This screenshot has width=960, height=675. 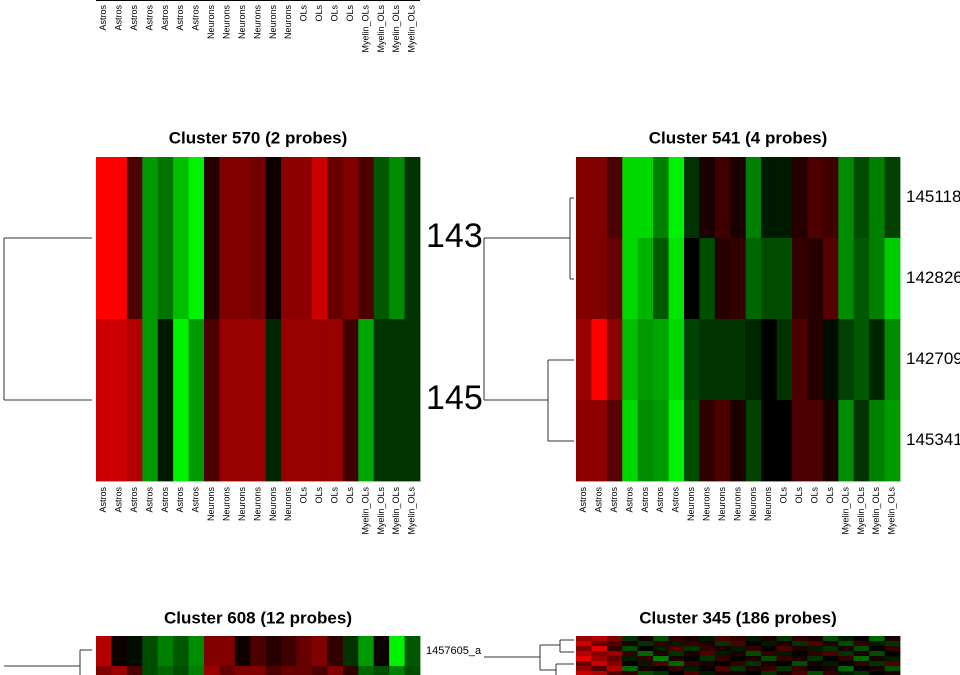 I want to click on row-label: 145118, so click(x=933, y=196).